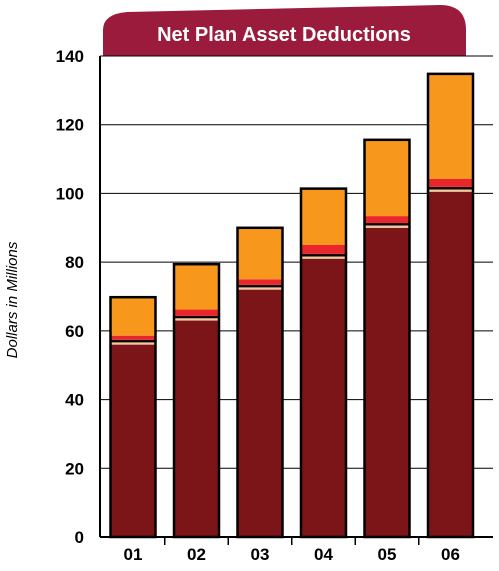  I want to click on x-tick-label-03: 03, so click(260, 554).